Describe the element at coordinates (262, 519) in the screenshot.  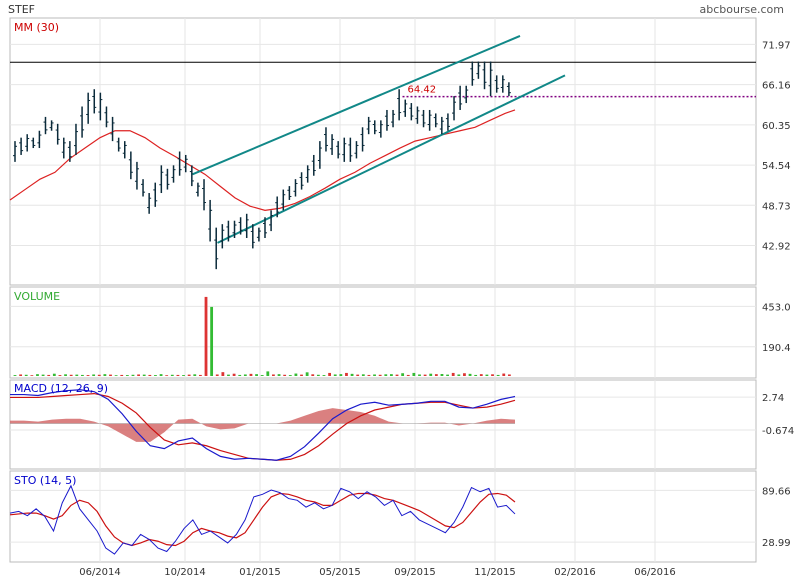
I see `stochastic-plot` at that location.